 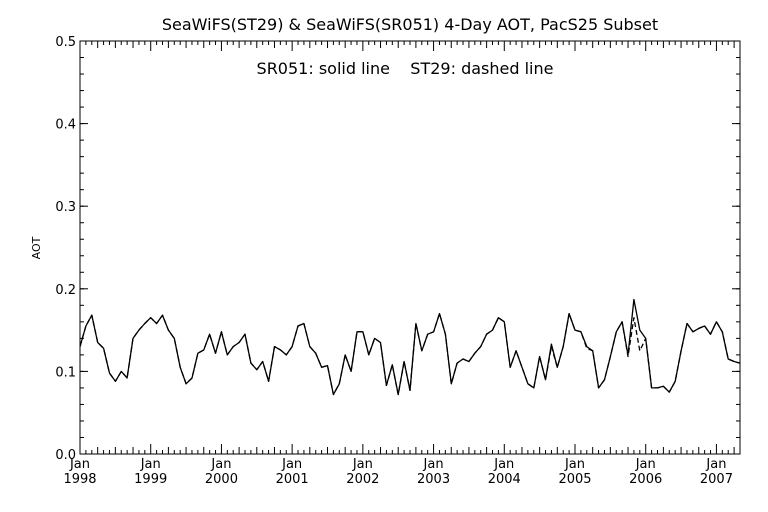 What do you see at coordinates (362, 479) in the screenshot?
I see `x-tick-year-label: 2002` at bounding box center [362, 479].